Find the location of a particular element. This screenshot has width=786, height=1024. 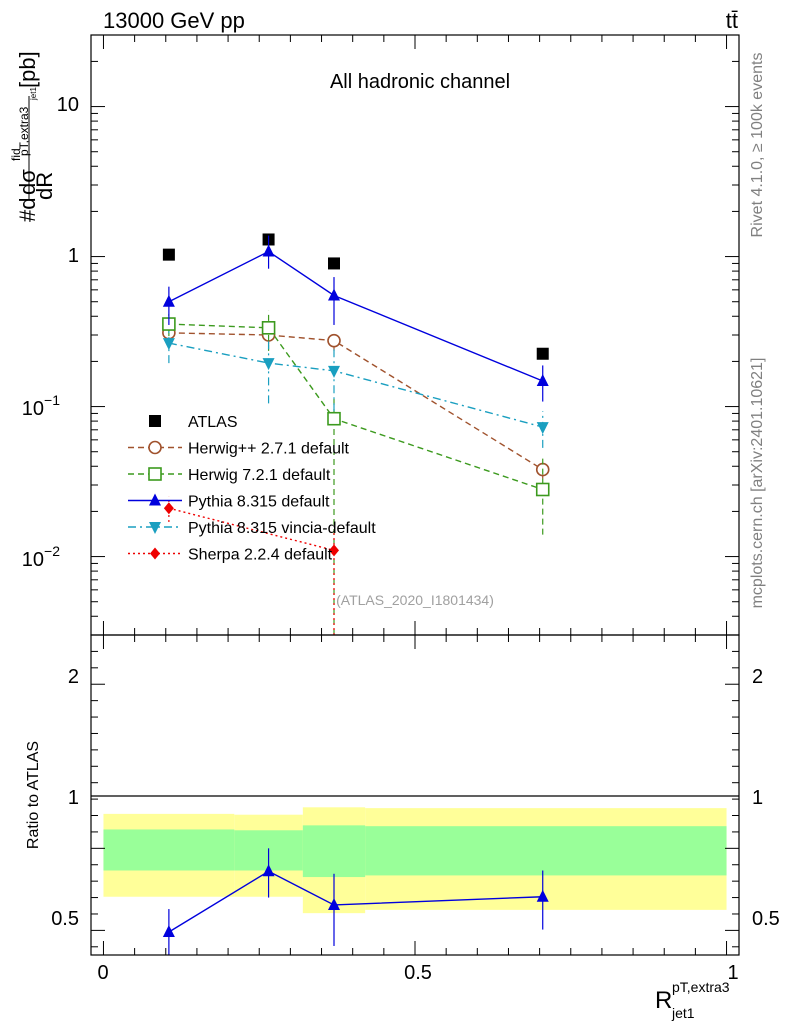

ratio-y-axis-label: Ratio to ATLAS is located at coordinates (33, 795).